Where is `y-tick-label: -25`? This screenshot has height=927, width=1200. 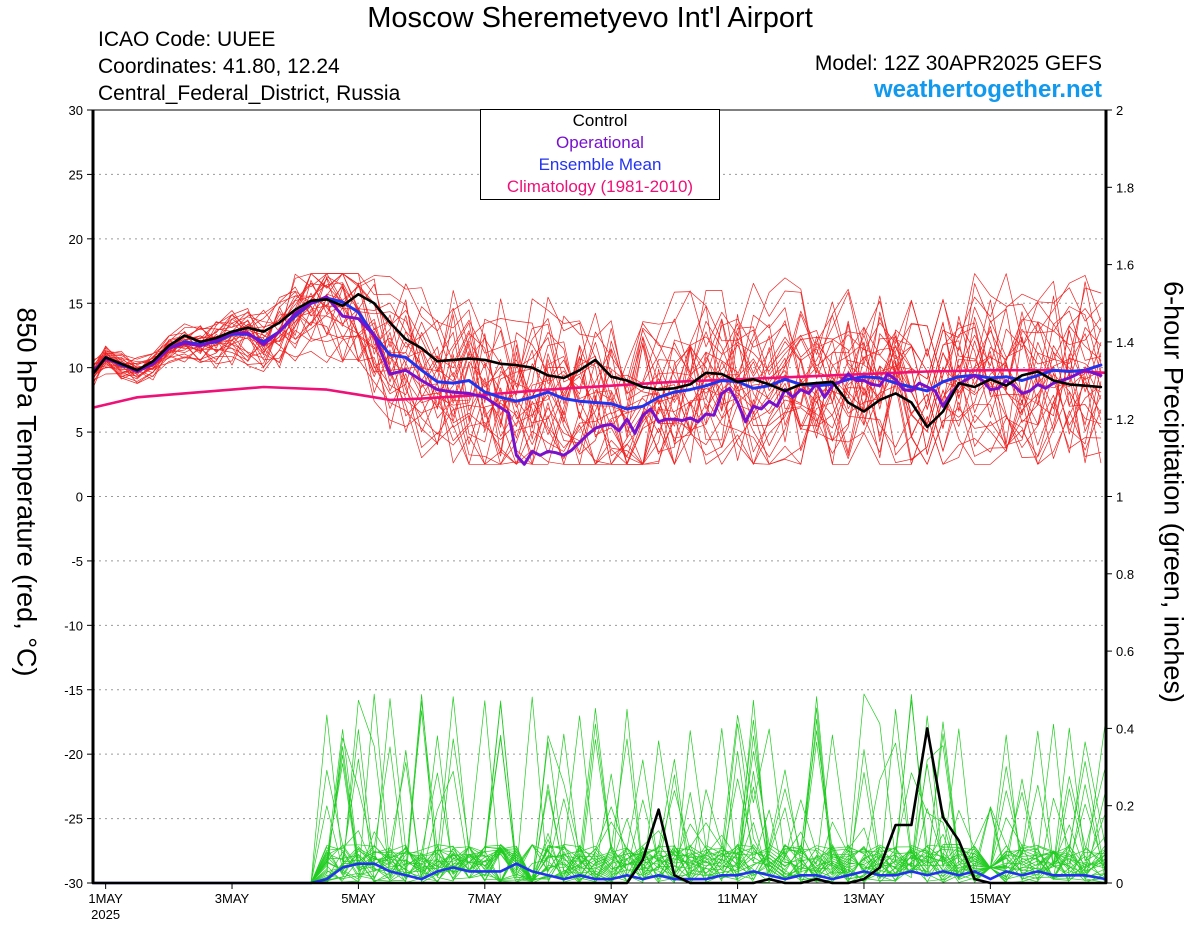
y-tick-label: -25 is located at coordinates (73, 819).